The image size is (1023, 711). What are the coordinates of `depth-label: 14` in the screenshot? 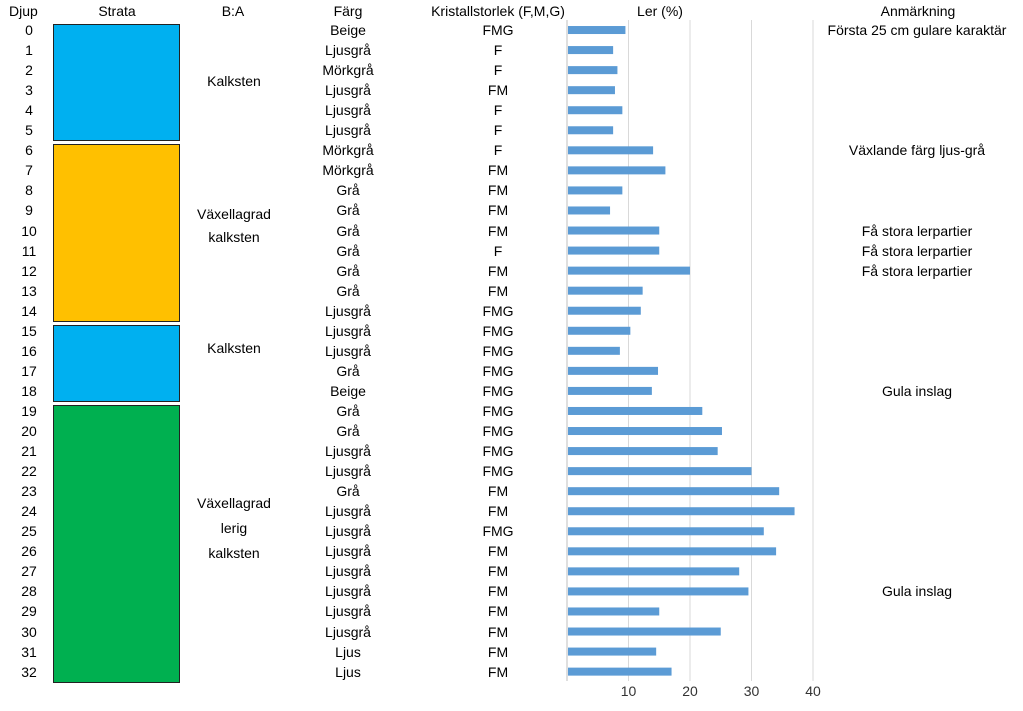 It's located at (29, 310).